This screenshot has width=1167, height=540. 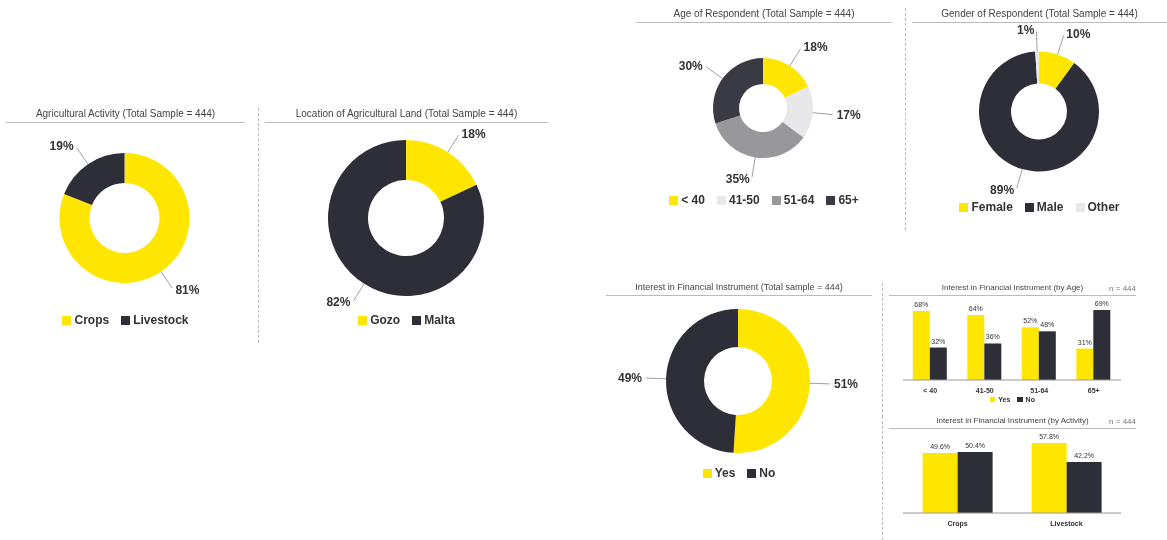 What do you see at coordinates (92, 320) in the screenshot?
I see `legend-label: Crops` at bounding box center [92, 320].